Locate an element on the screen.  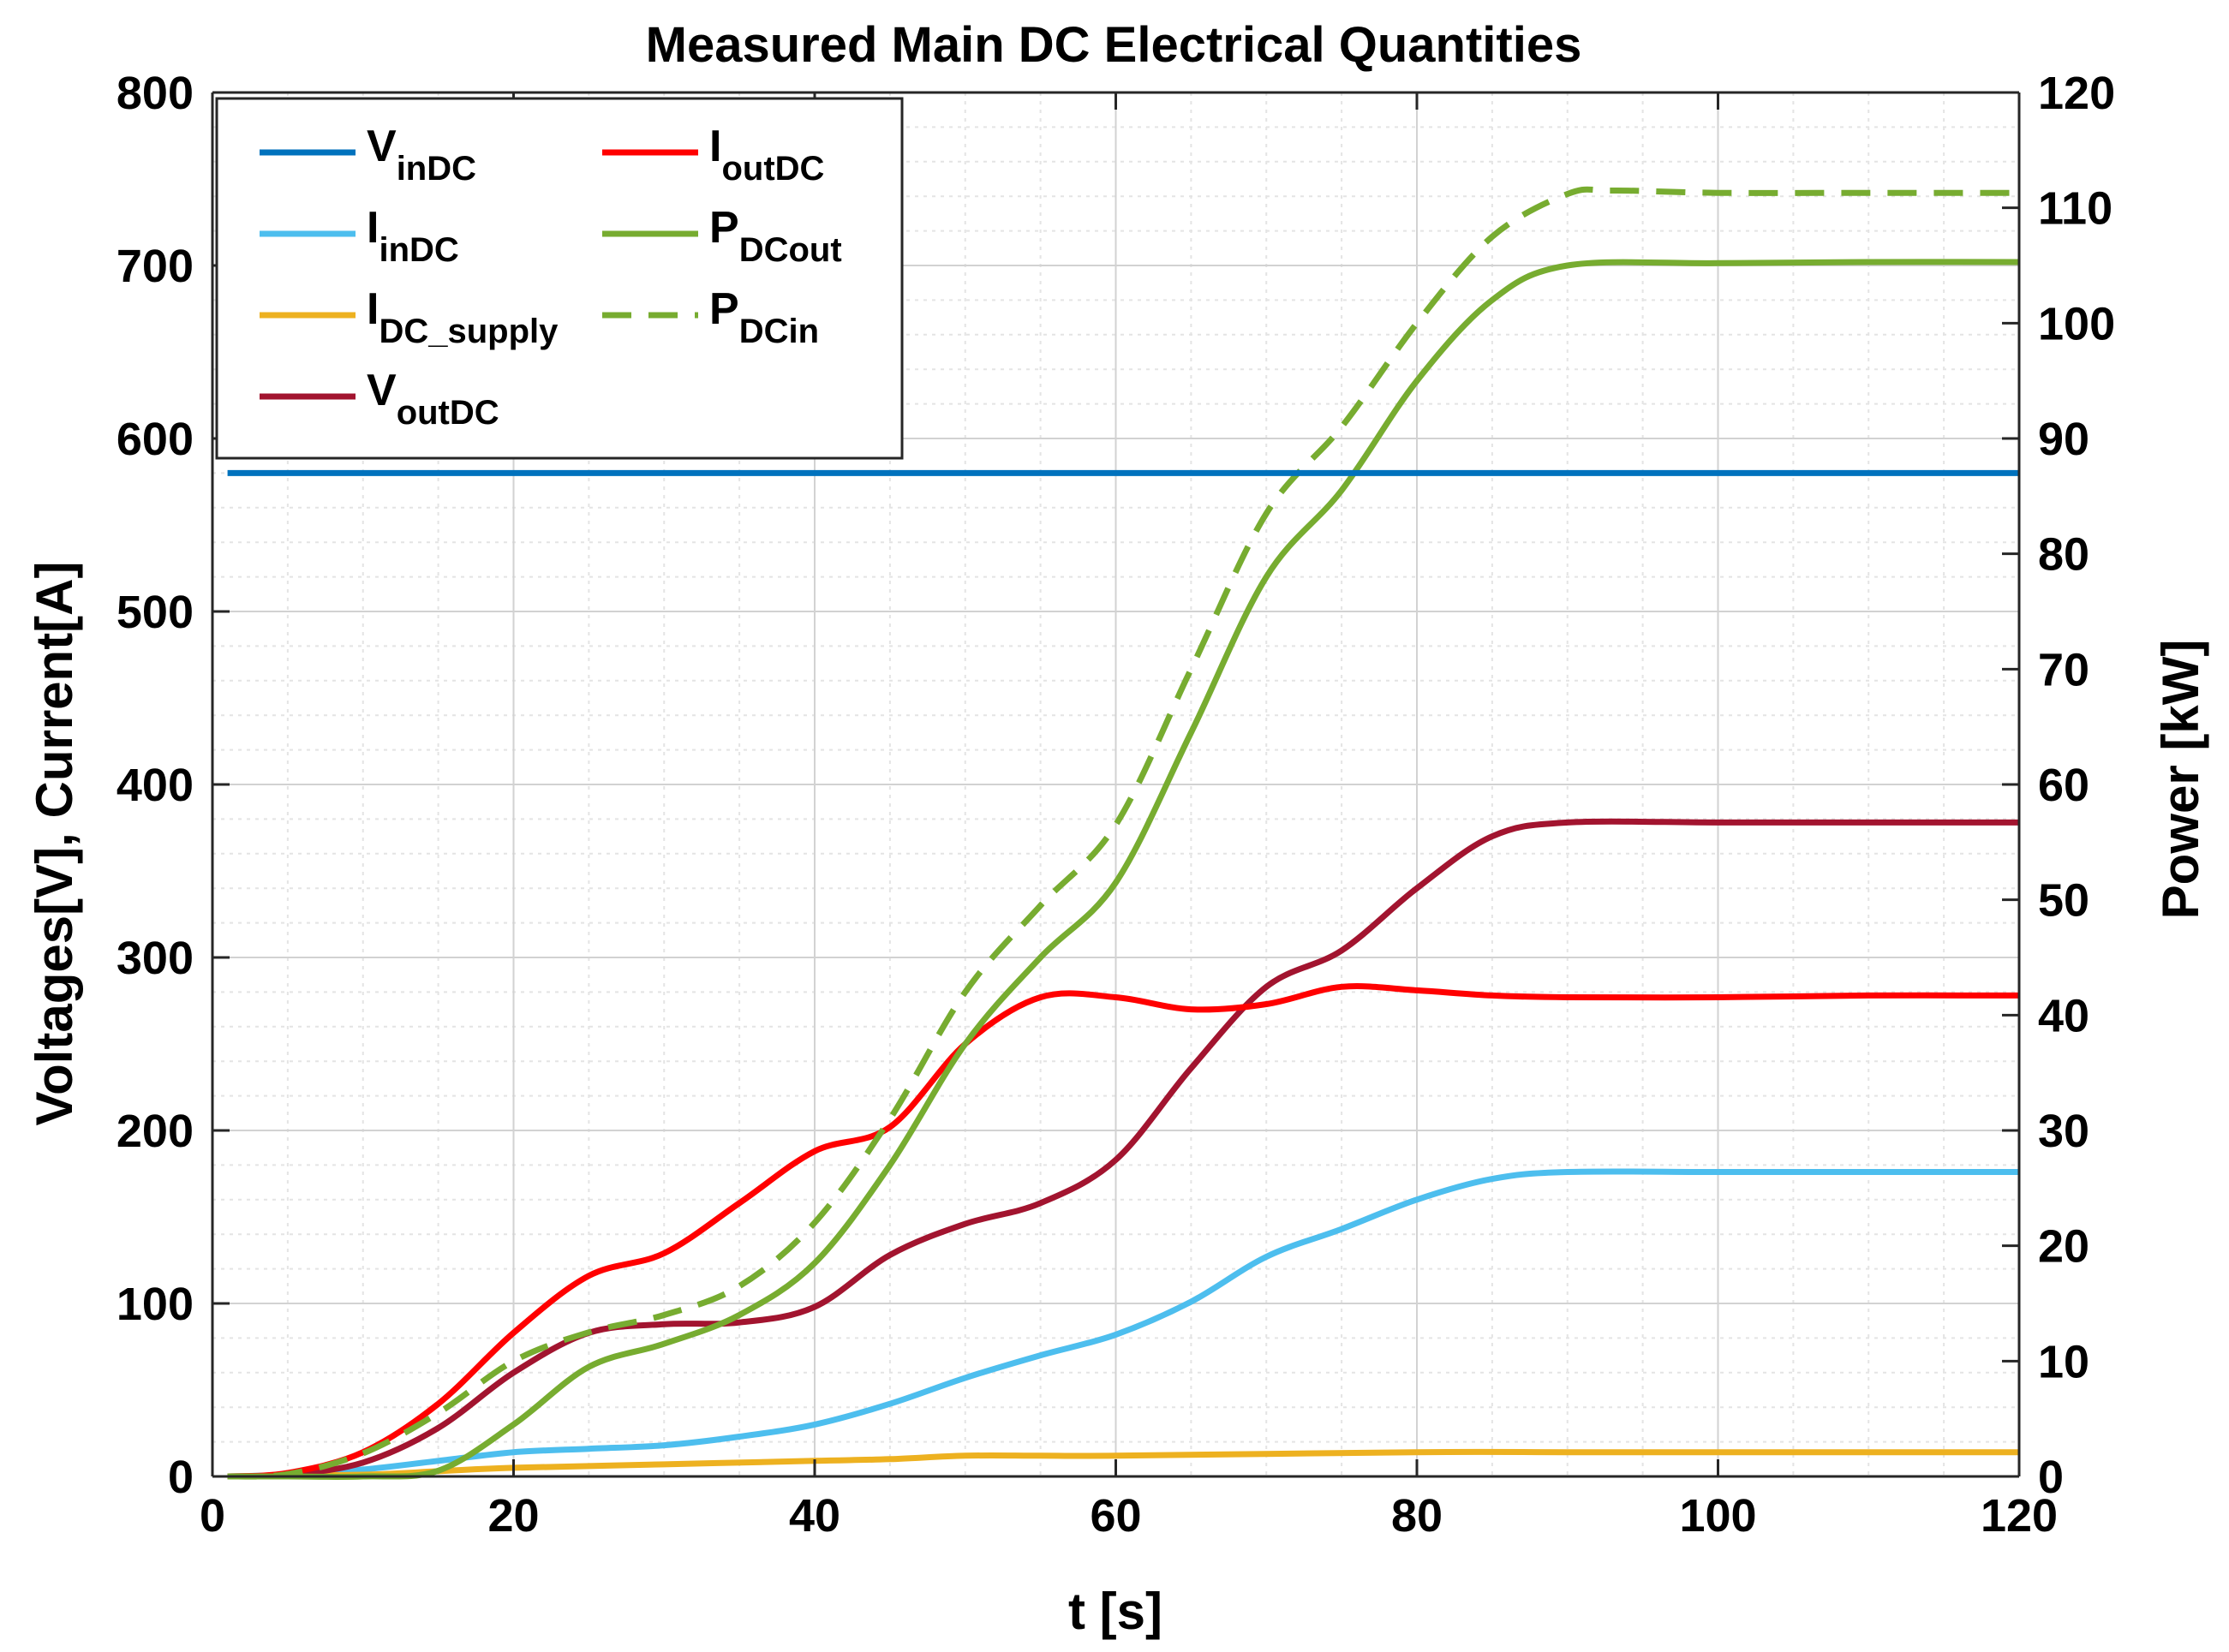
legend-label: PDCout is located at coordinates (775, 236).